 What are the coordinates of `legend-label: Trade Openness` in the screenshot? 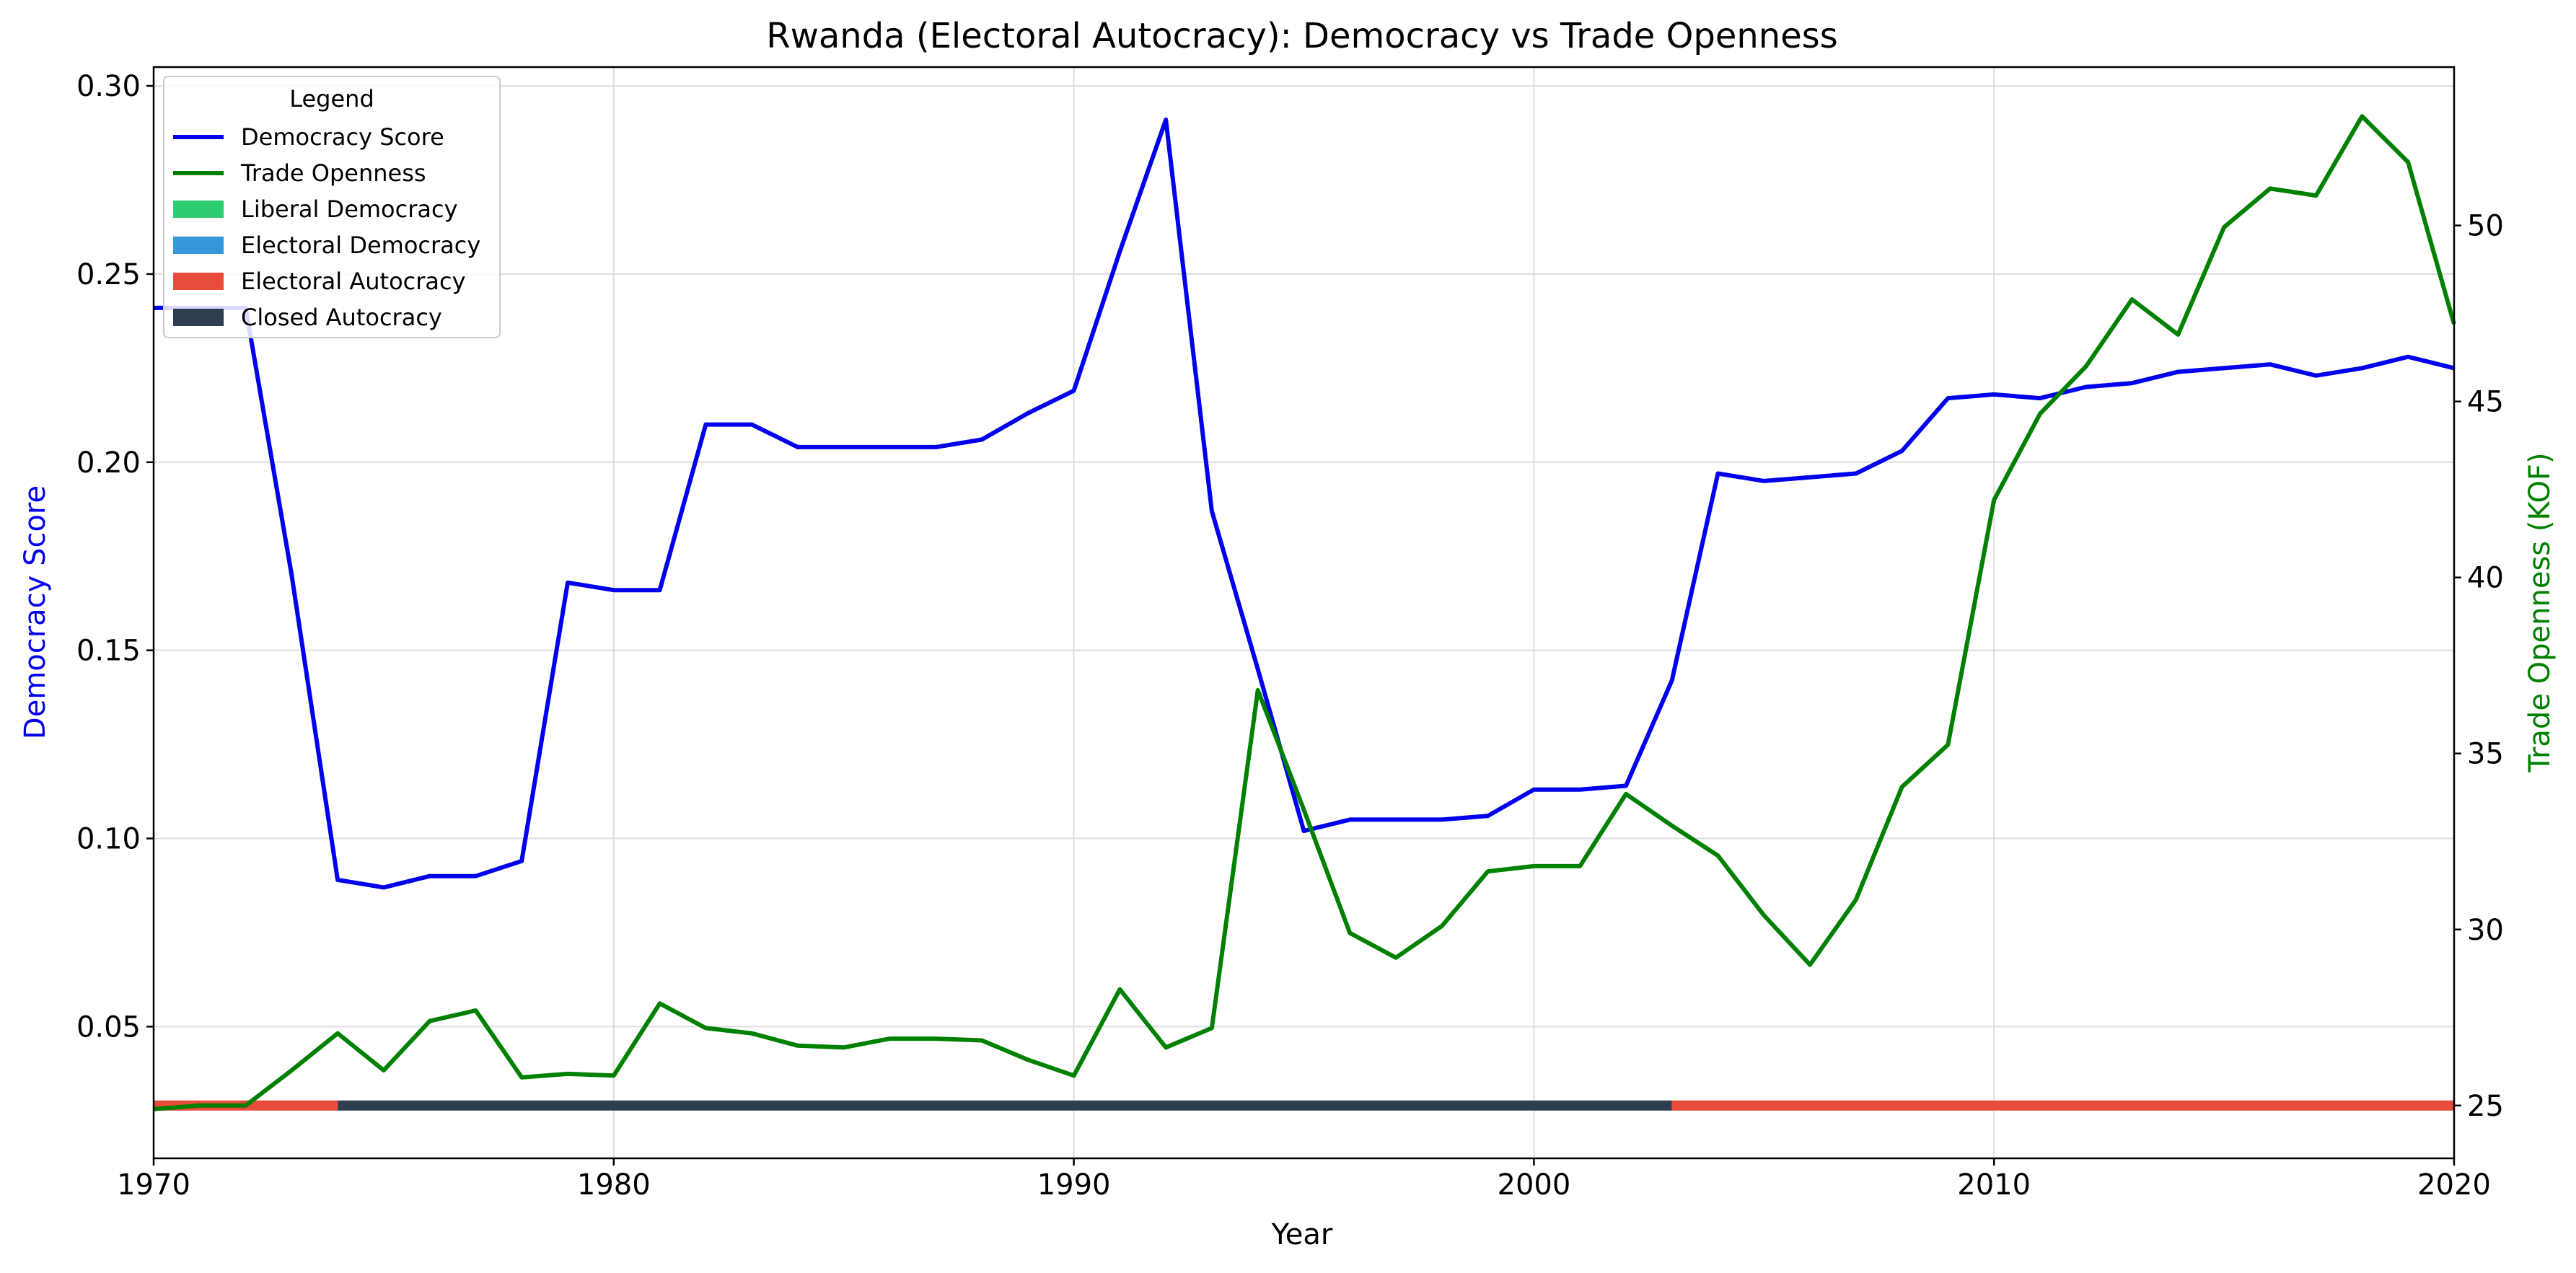 It's located at (333, 173).